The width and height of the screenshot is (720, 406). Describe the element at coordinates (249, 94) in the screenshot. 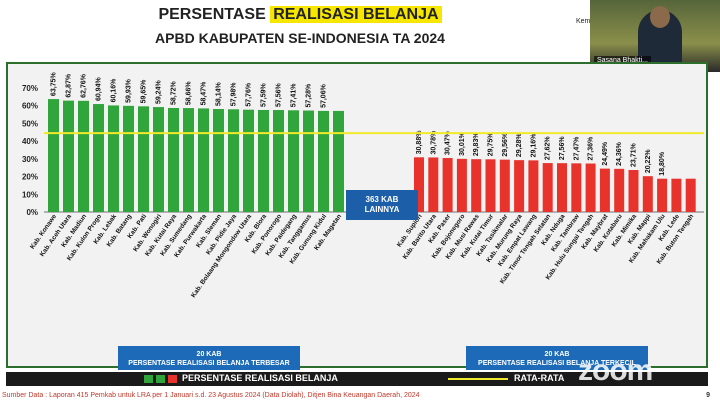

I see `data-label: 57,76%` at that location.